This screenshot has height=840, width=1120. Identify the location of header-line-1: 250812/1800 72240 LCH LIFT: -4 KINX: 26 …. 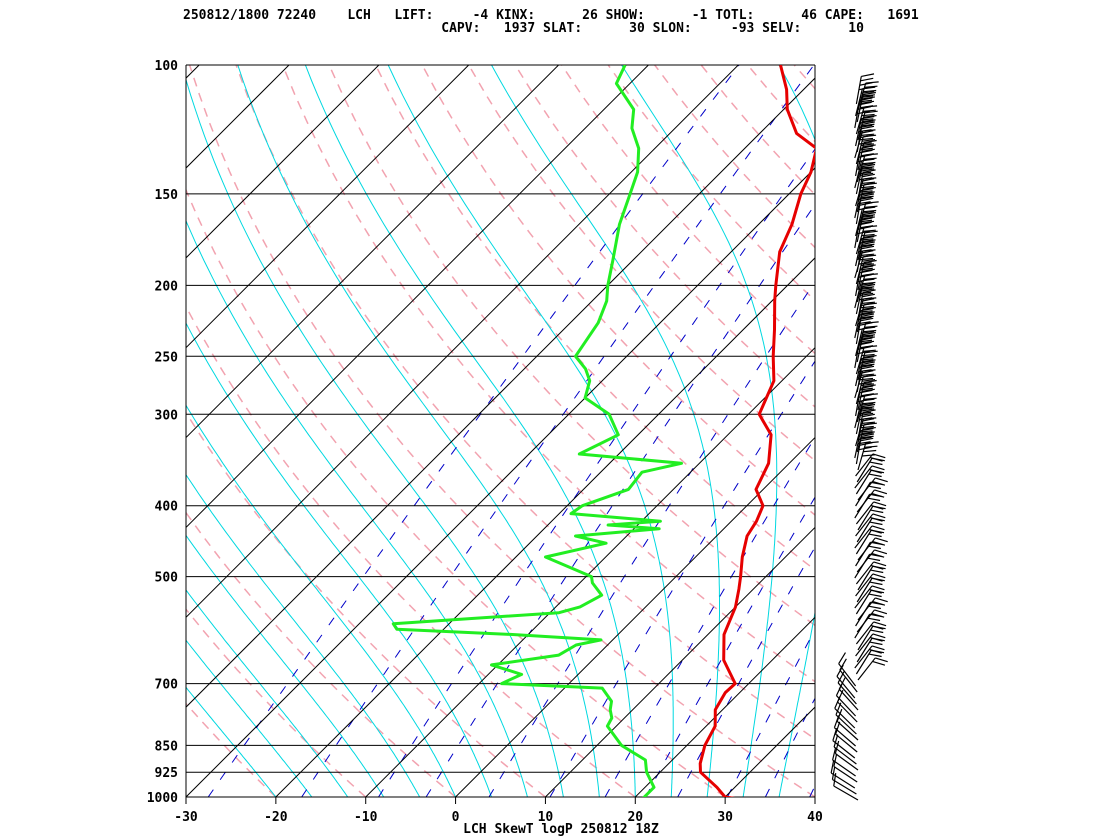
(551, 15).